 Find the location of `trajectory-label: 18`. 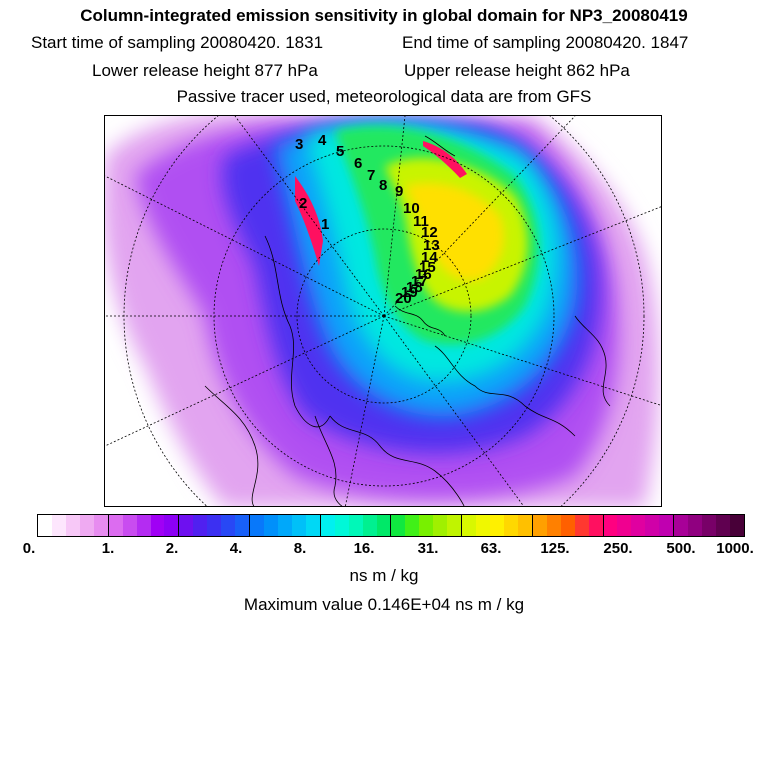

trajectory-label: 18 is located at coordinates (414, 287).